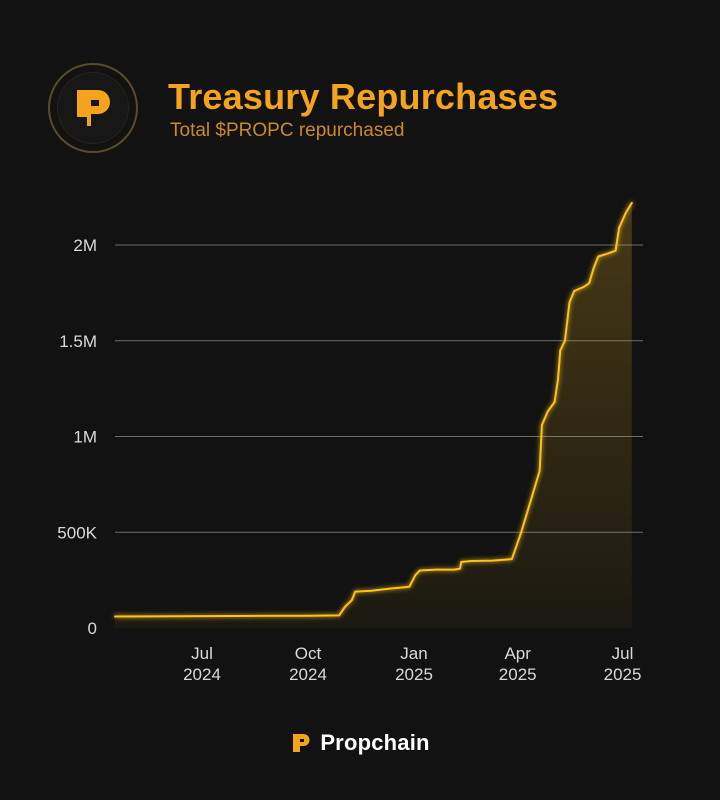 The height and width of the screenshot is (800, 720). Describe the element at coordinates (78, 341) in the screenshot. I see `y-tick-label: 1.5M` at that location.